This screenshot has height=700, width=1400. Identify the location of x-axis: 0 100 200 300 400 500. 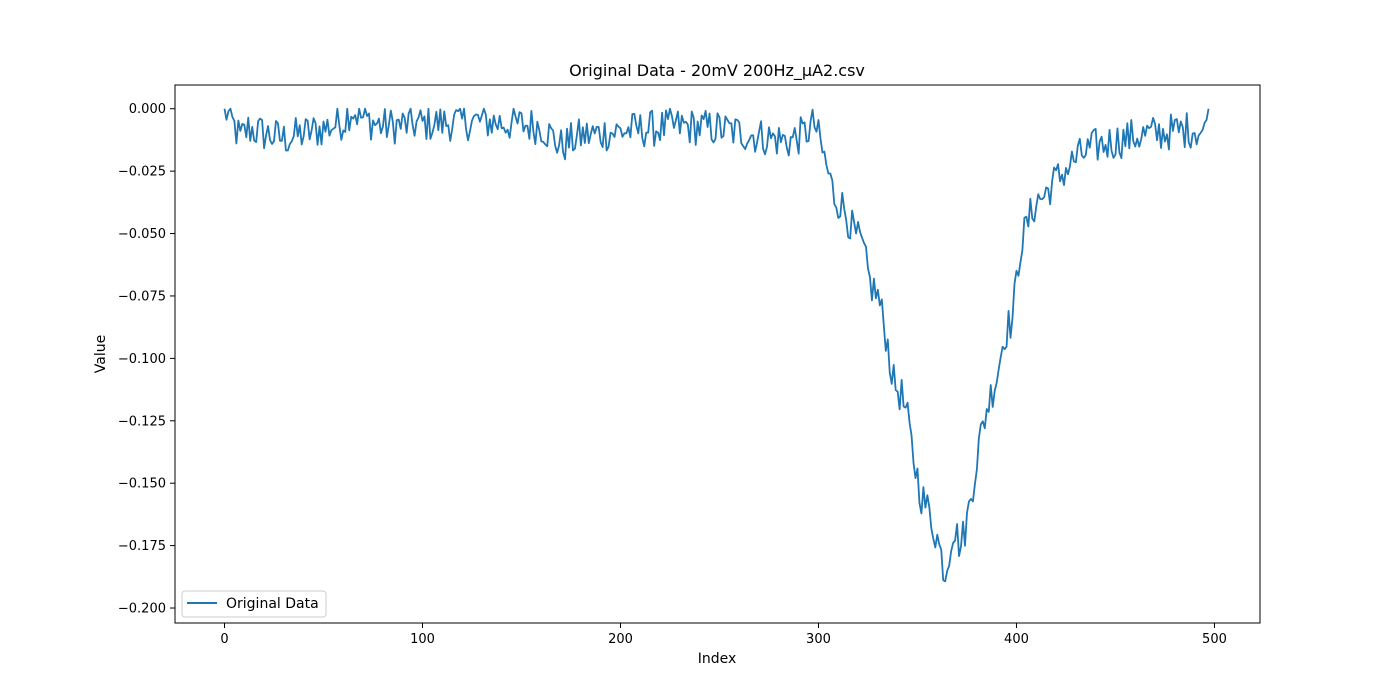
(723, 635).